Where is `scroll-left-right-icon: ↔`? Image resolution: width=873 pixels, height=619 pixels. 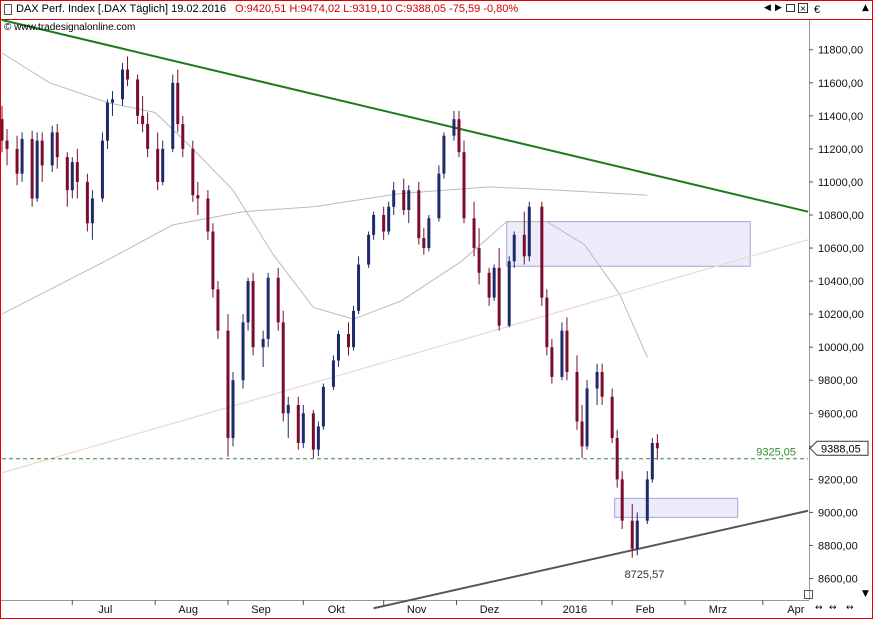
scroll-left-right-icon: ↔ is located at coordinates (819, 608).